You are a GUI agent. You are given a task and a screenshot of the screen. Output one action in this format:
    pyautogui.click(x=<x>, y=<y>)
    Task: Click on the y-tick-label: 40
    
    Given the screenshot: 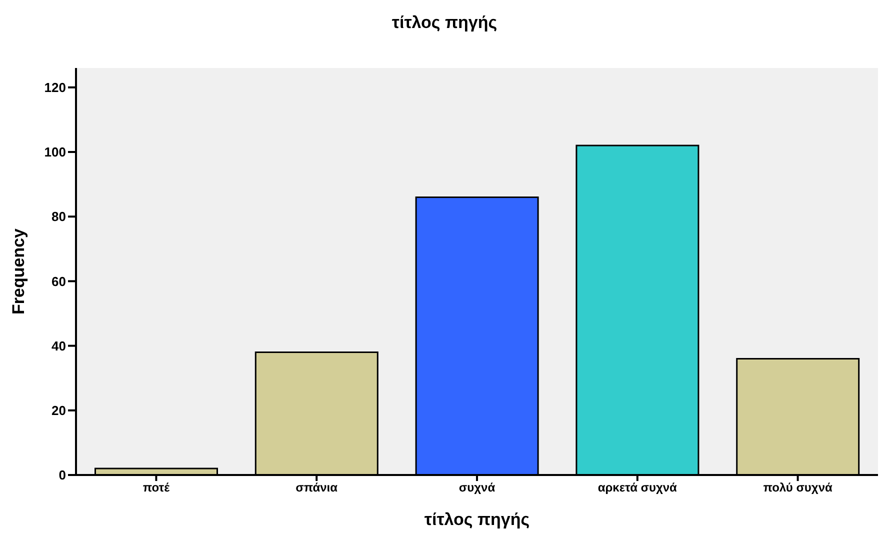 What is the action you would take?
    pyautogui.click(x=59, y=346)
    